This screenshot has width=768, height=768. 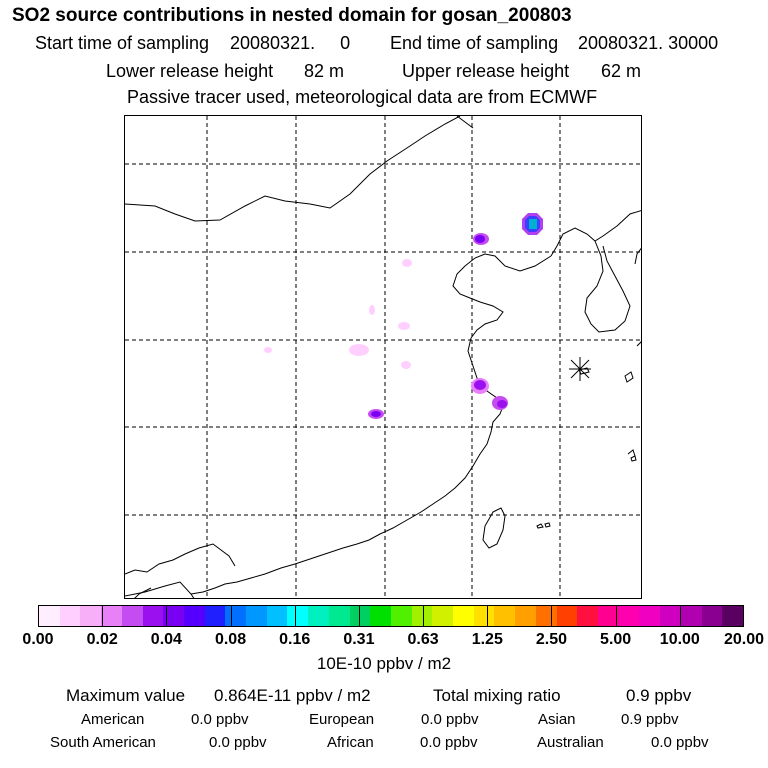 I want to click on start-time-value: 20080321. 0, so click(x=290, y=43).